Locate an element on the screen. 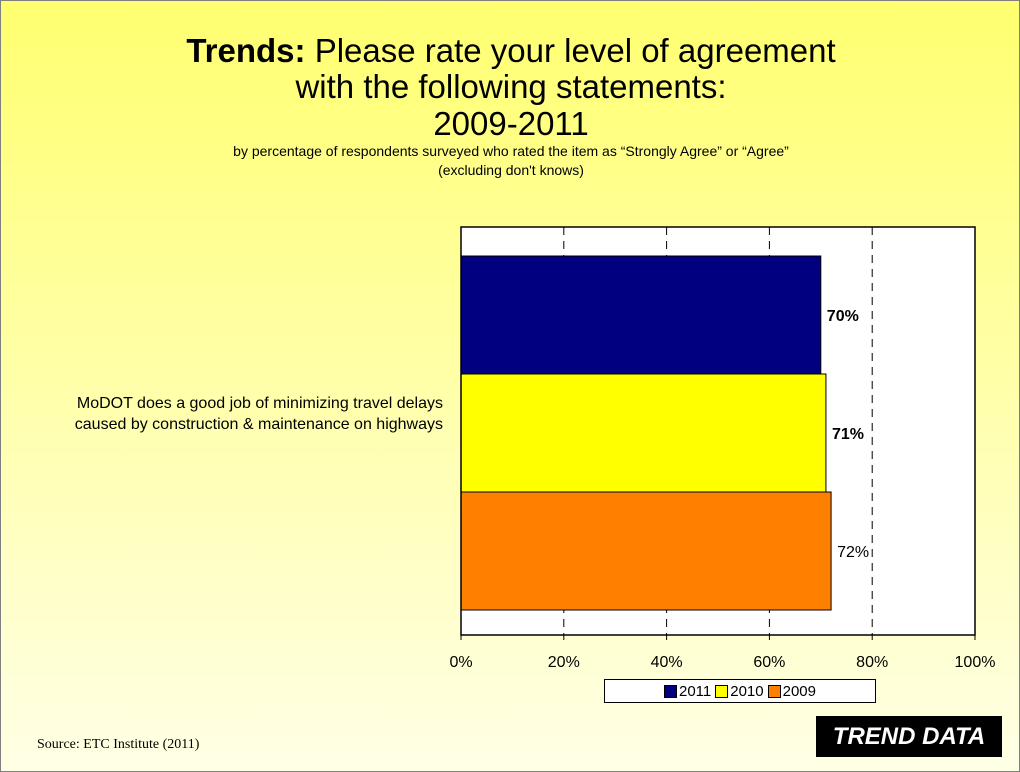 The height and width of the screenshot is (772, 1020). bar-2011 is located at coordinates (641, 315).